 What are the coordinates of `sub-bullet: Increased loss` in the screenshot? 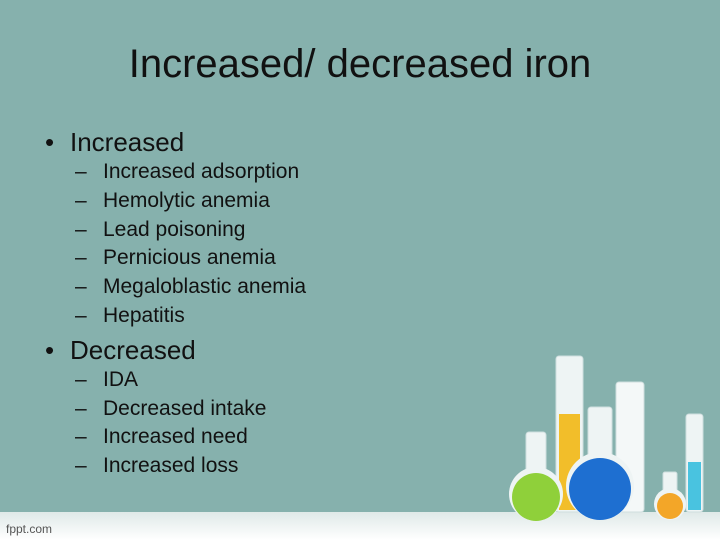 It's located at (156, 466).